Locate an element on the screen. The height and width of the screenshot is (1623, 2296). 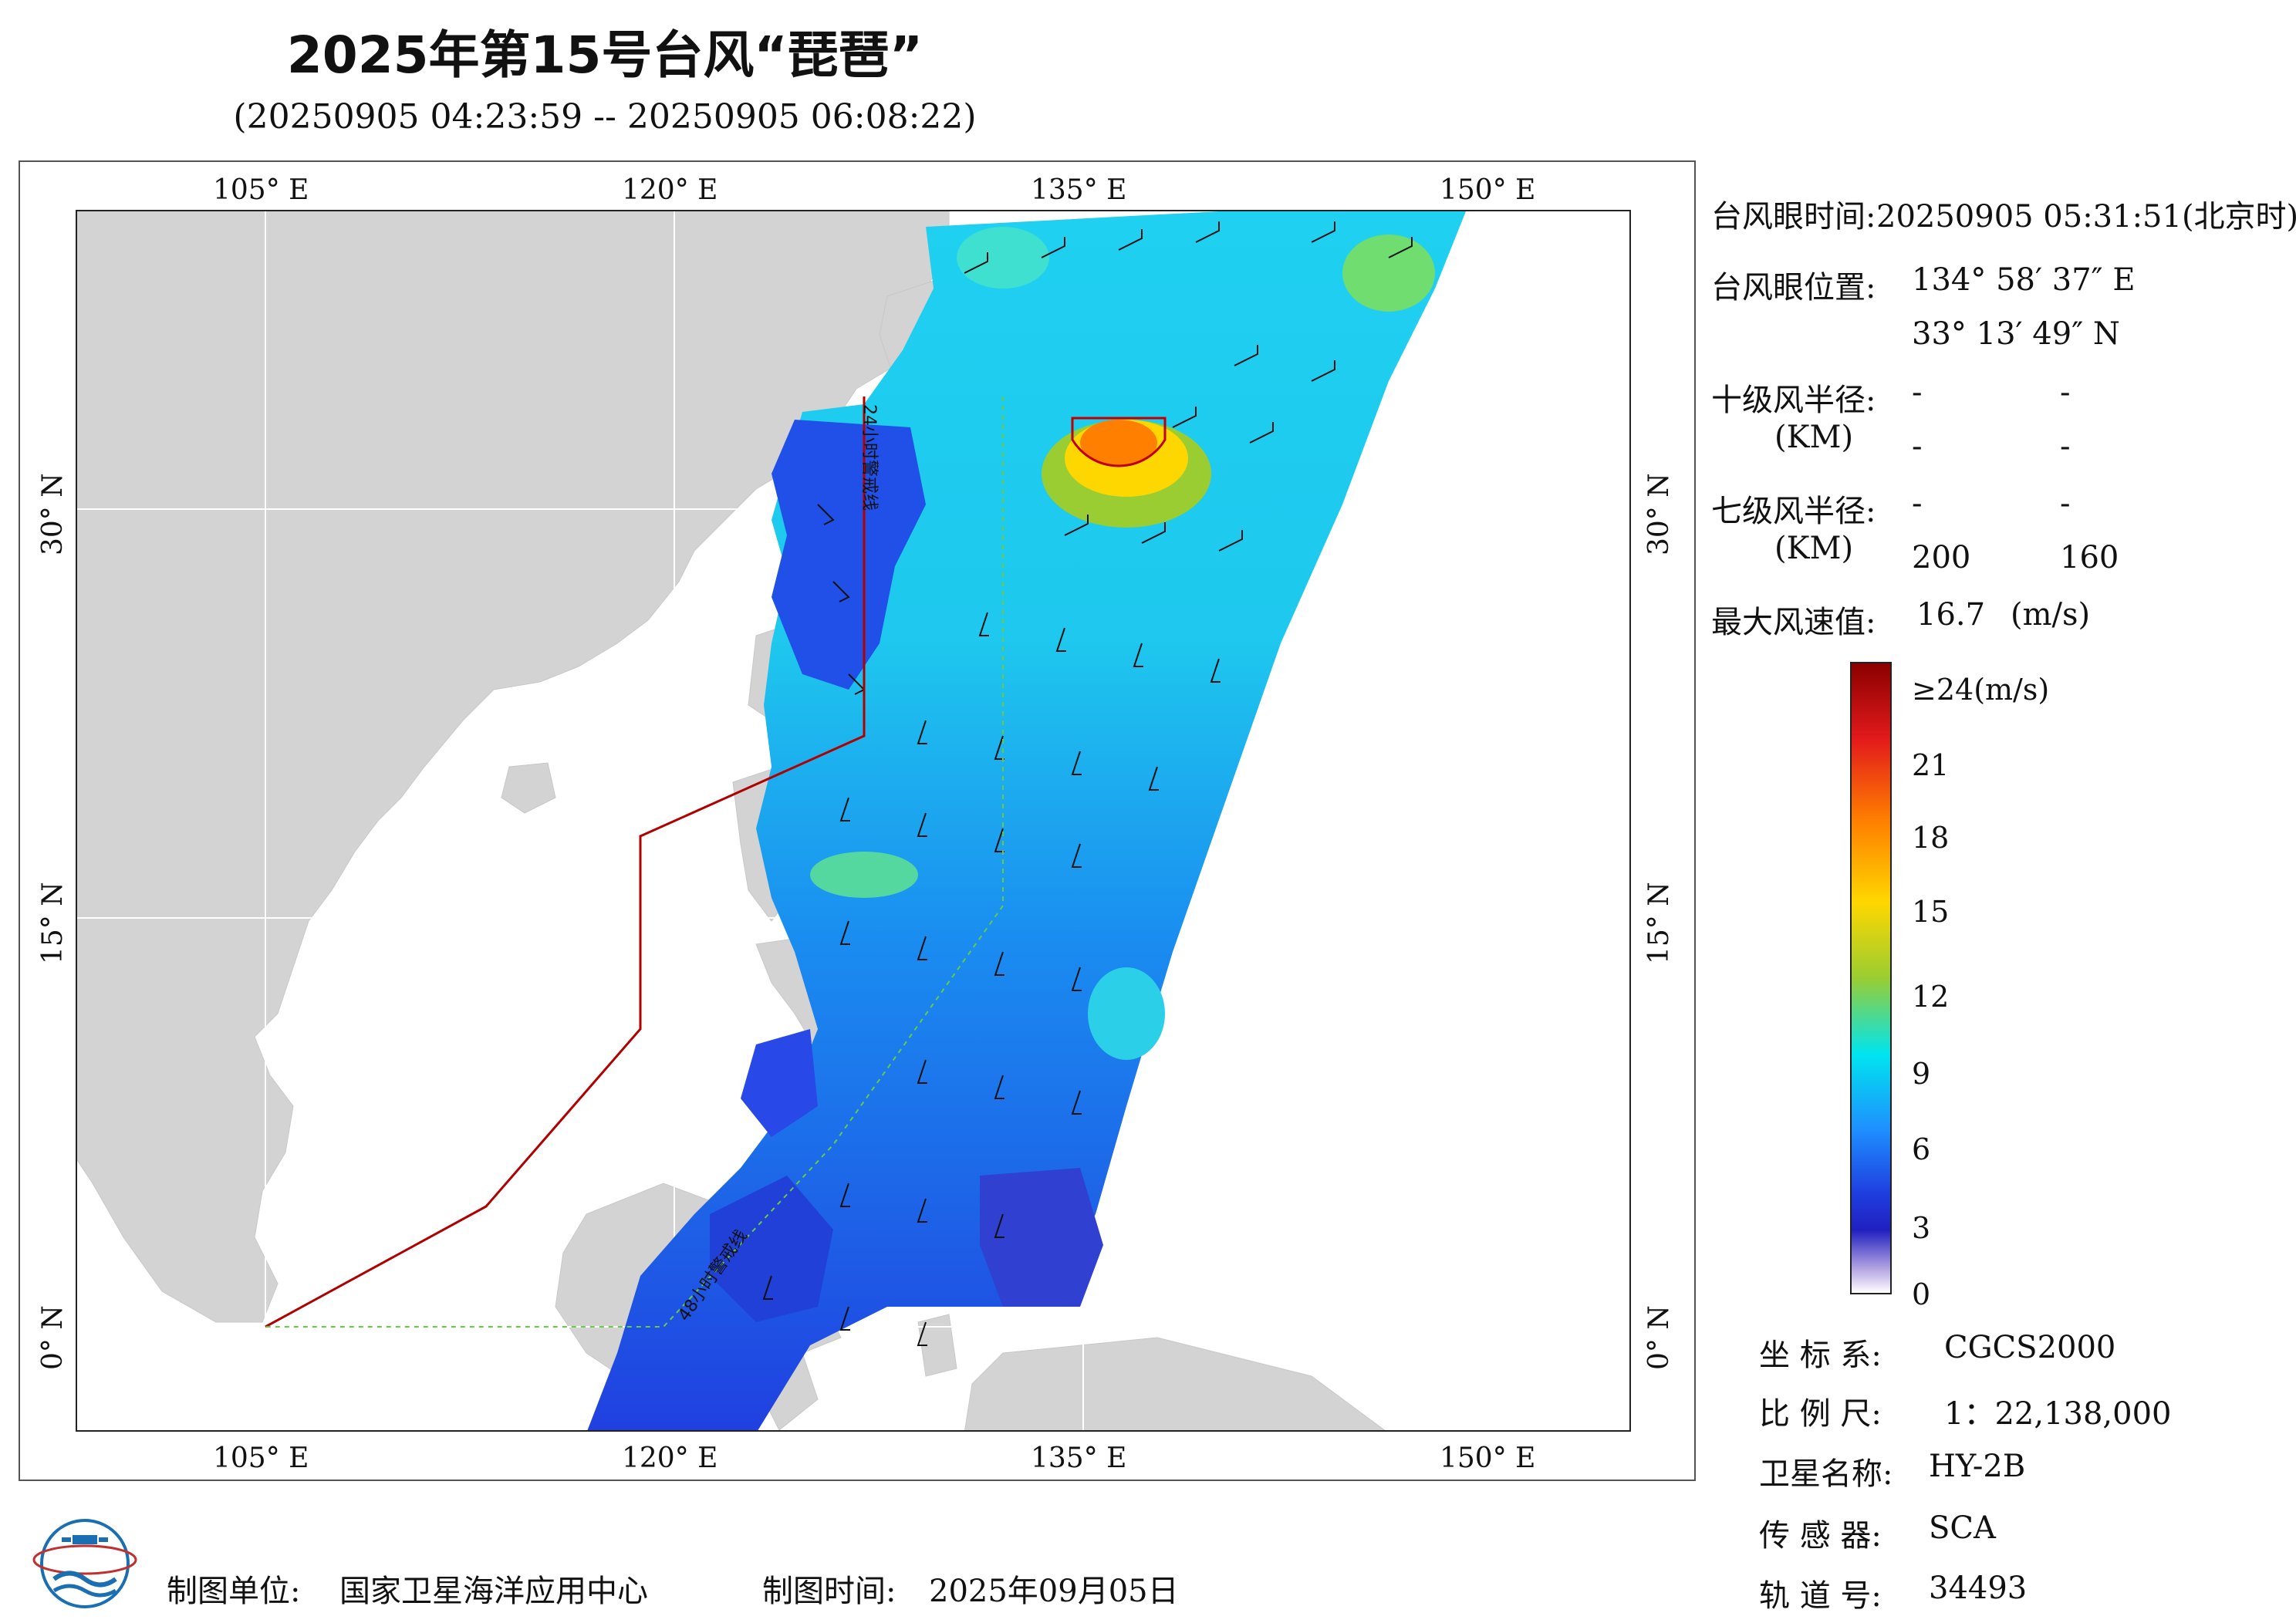
eye-pos-label: 台风眼位置: is located at coordinates (1793, 287).